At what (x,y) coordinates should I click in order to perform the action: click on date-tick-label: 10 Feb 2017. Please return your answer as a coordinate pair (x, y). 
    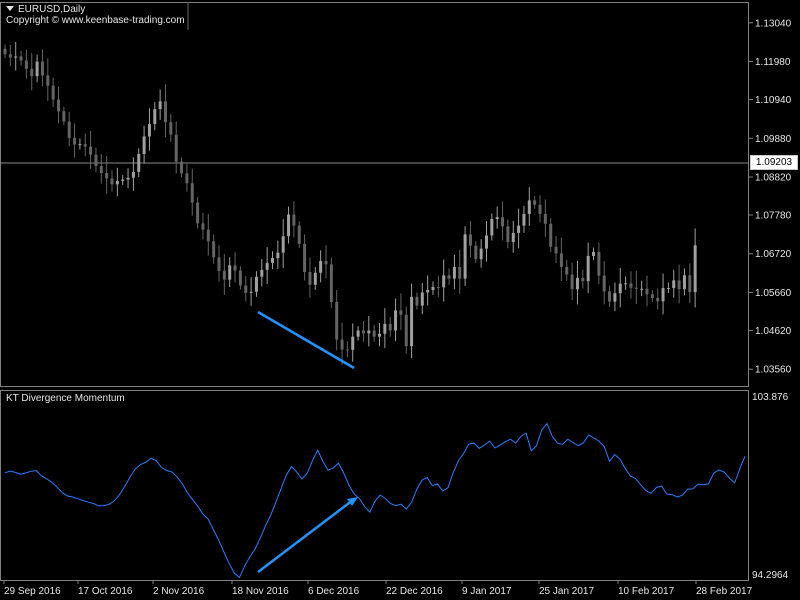
    Looking at the image, I should click on (646, 591).